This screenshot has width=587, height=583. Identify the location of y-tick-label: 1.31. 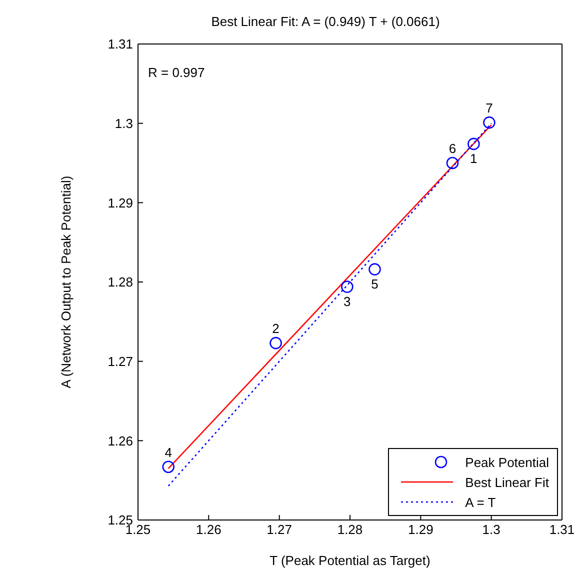
(120, 44).